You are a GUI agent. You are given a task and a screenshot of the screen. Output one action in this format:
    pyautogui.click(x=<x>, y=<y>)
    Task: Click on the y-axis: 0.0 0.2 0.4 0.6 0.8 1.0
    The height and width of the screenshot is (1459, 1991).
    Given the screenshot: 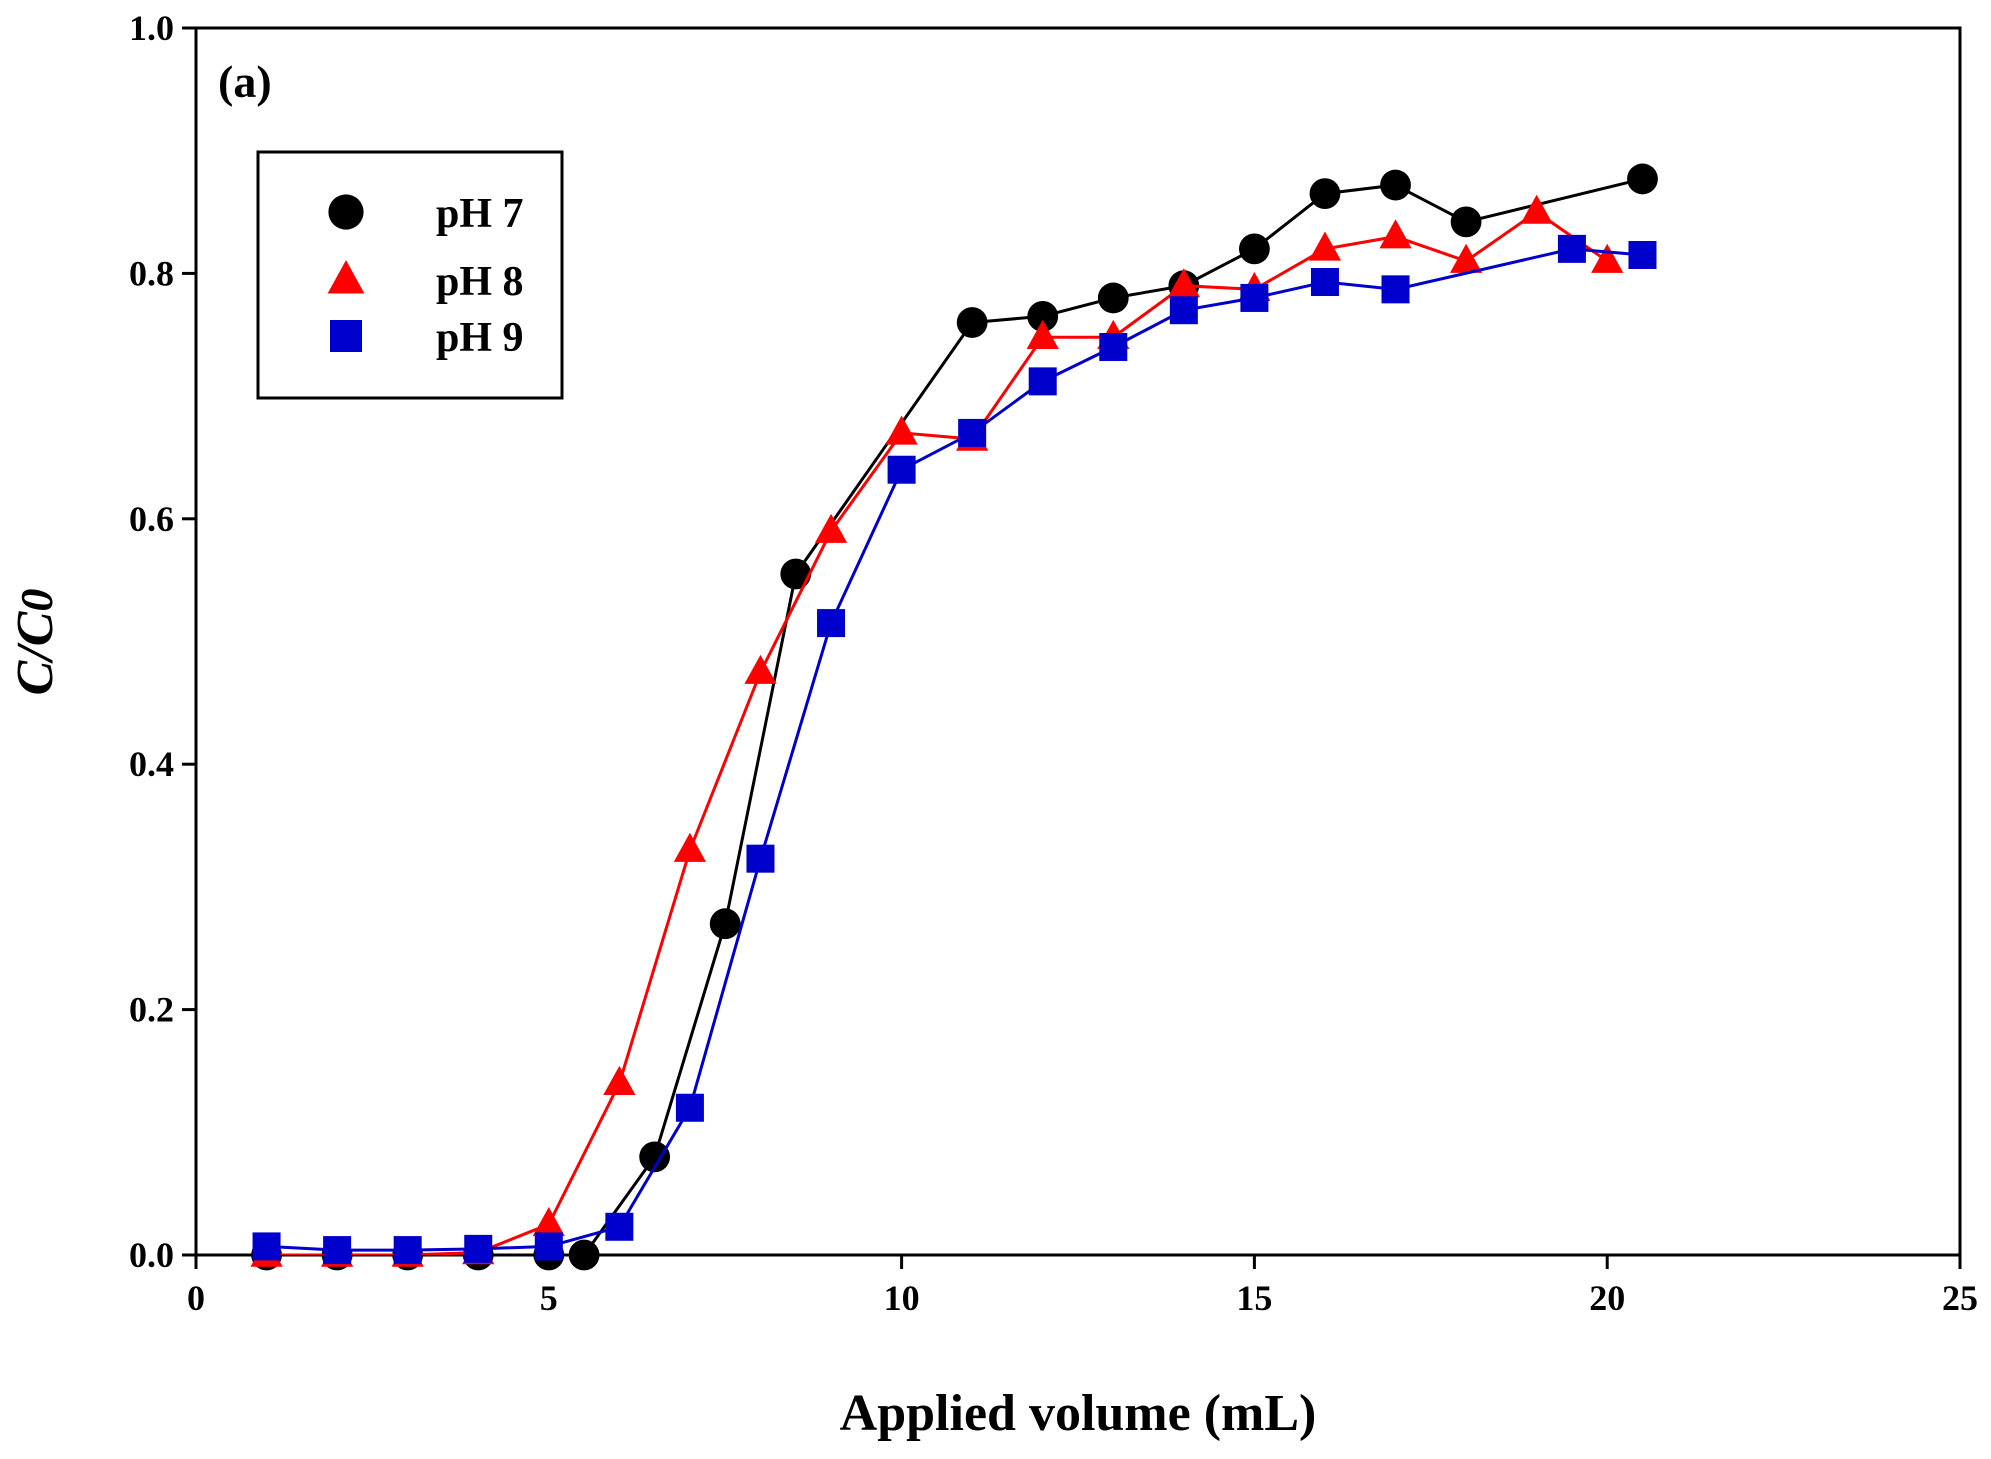 What is the action you would take?
    pyautogui.click(x=162, y=641)
    